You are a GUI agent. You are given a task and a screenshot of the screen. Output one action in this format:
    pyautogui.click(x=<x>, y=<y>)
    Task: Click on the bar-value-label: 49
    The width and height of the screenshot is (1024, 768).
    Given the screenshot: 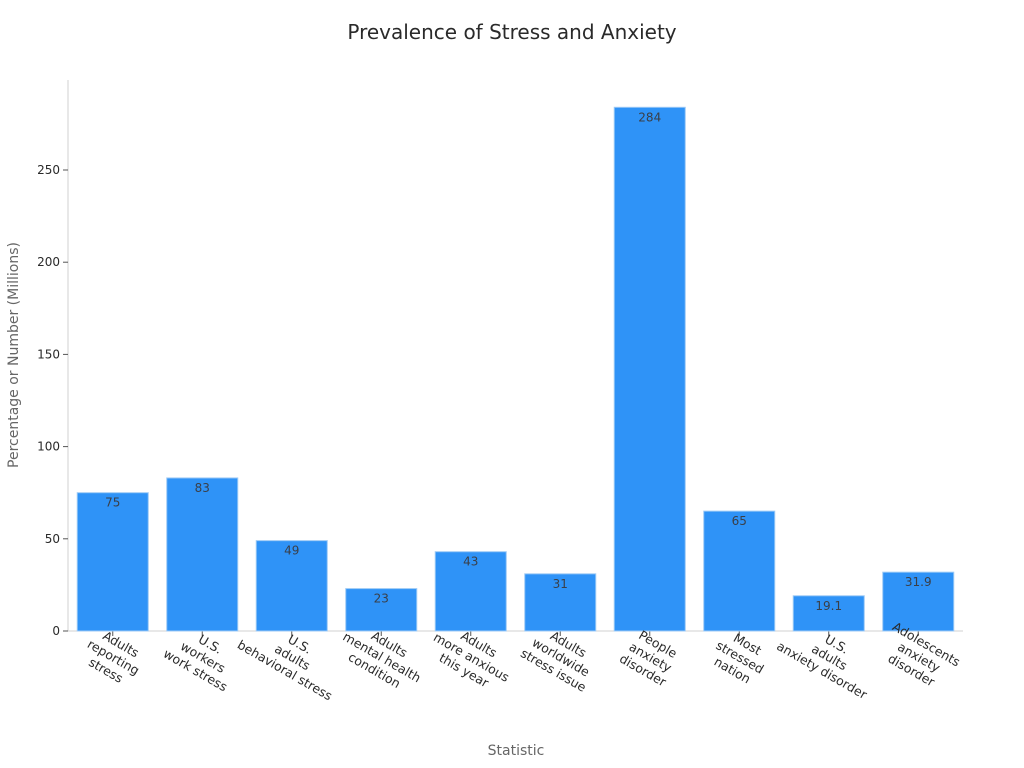 What is the action you would take?
    pyautogui.click(x=291, y=551)
    